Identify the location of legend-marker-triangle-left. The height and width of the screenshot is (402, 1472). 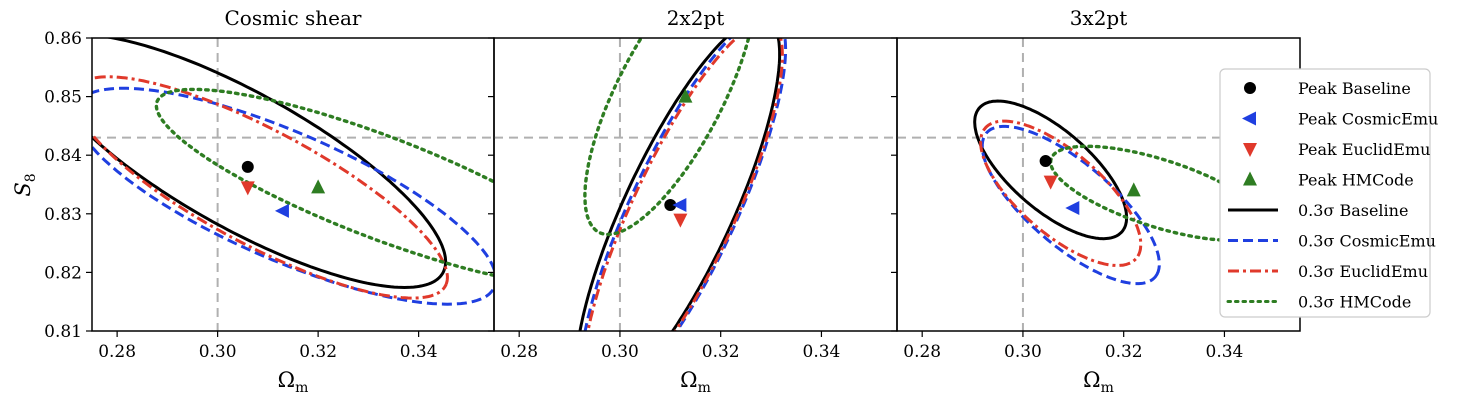
(1249, 118).